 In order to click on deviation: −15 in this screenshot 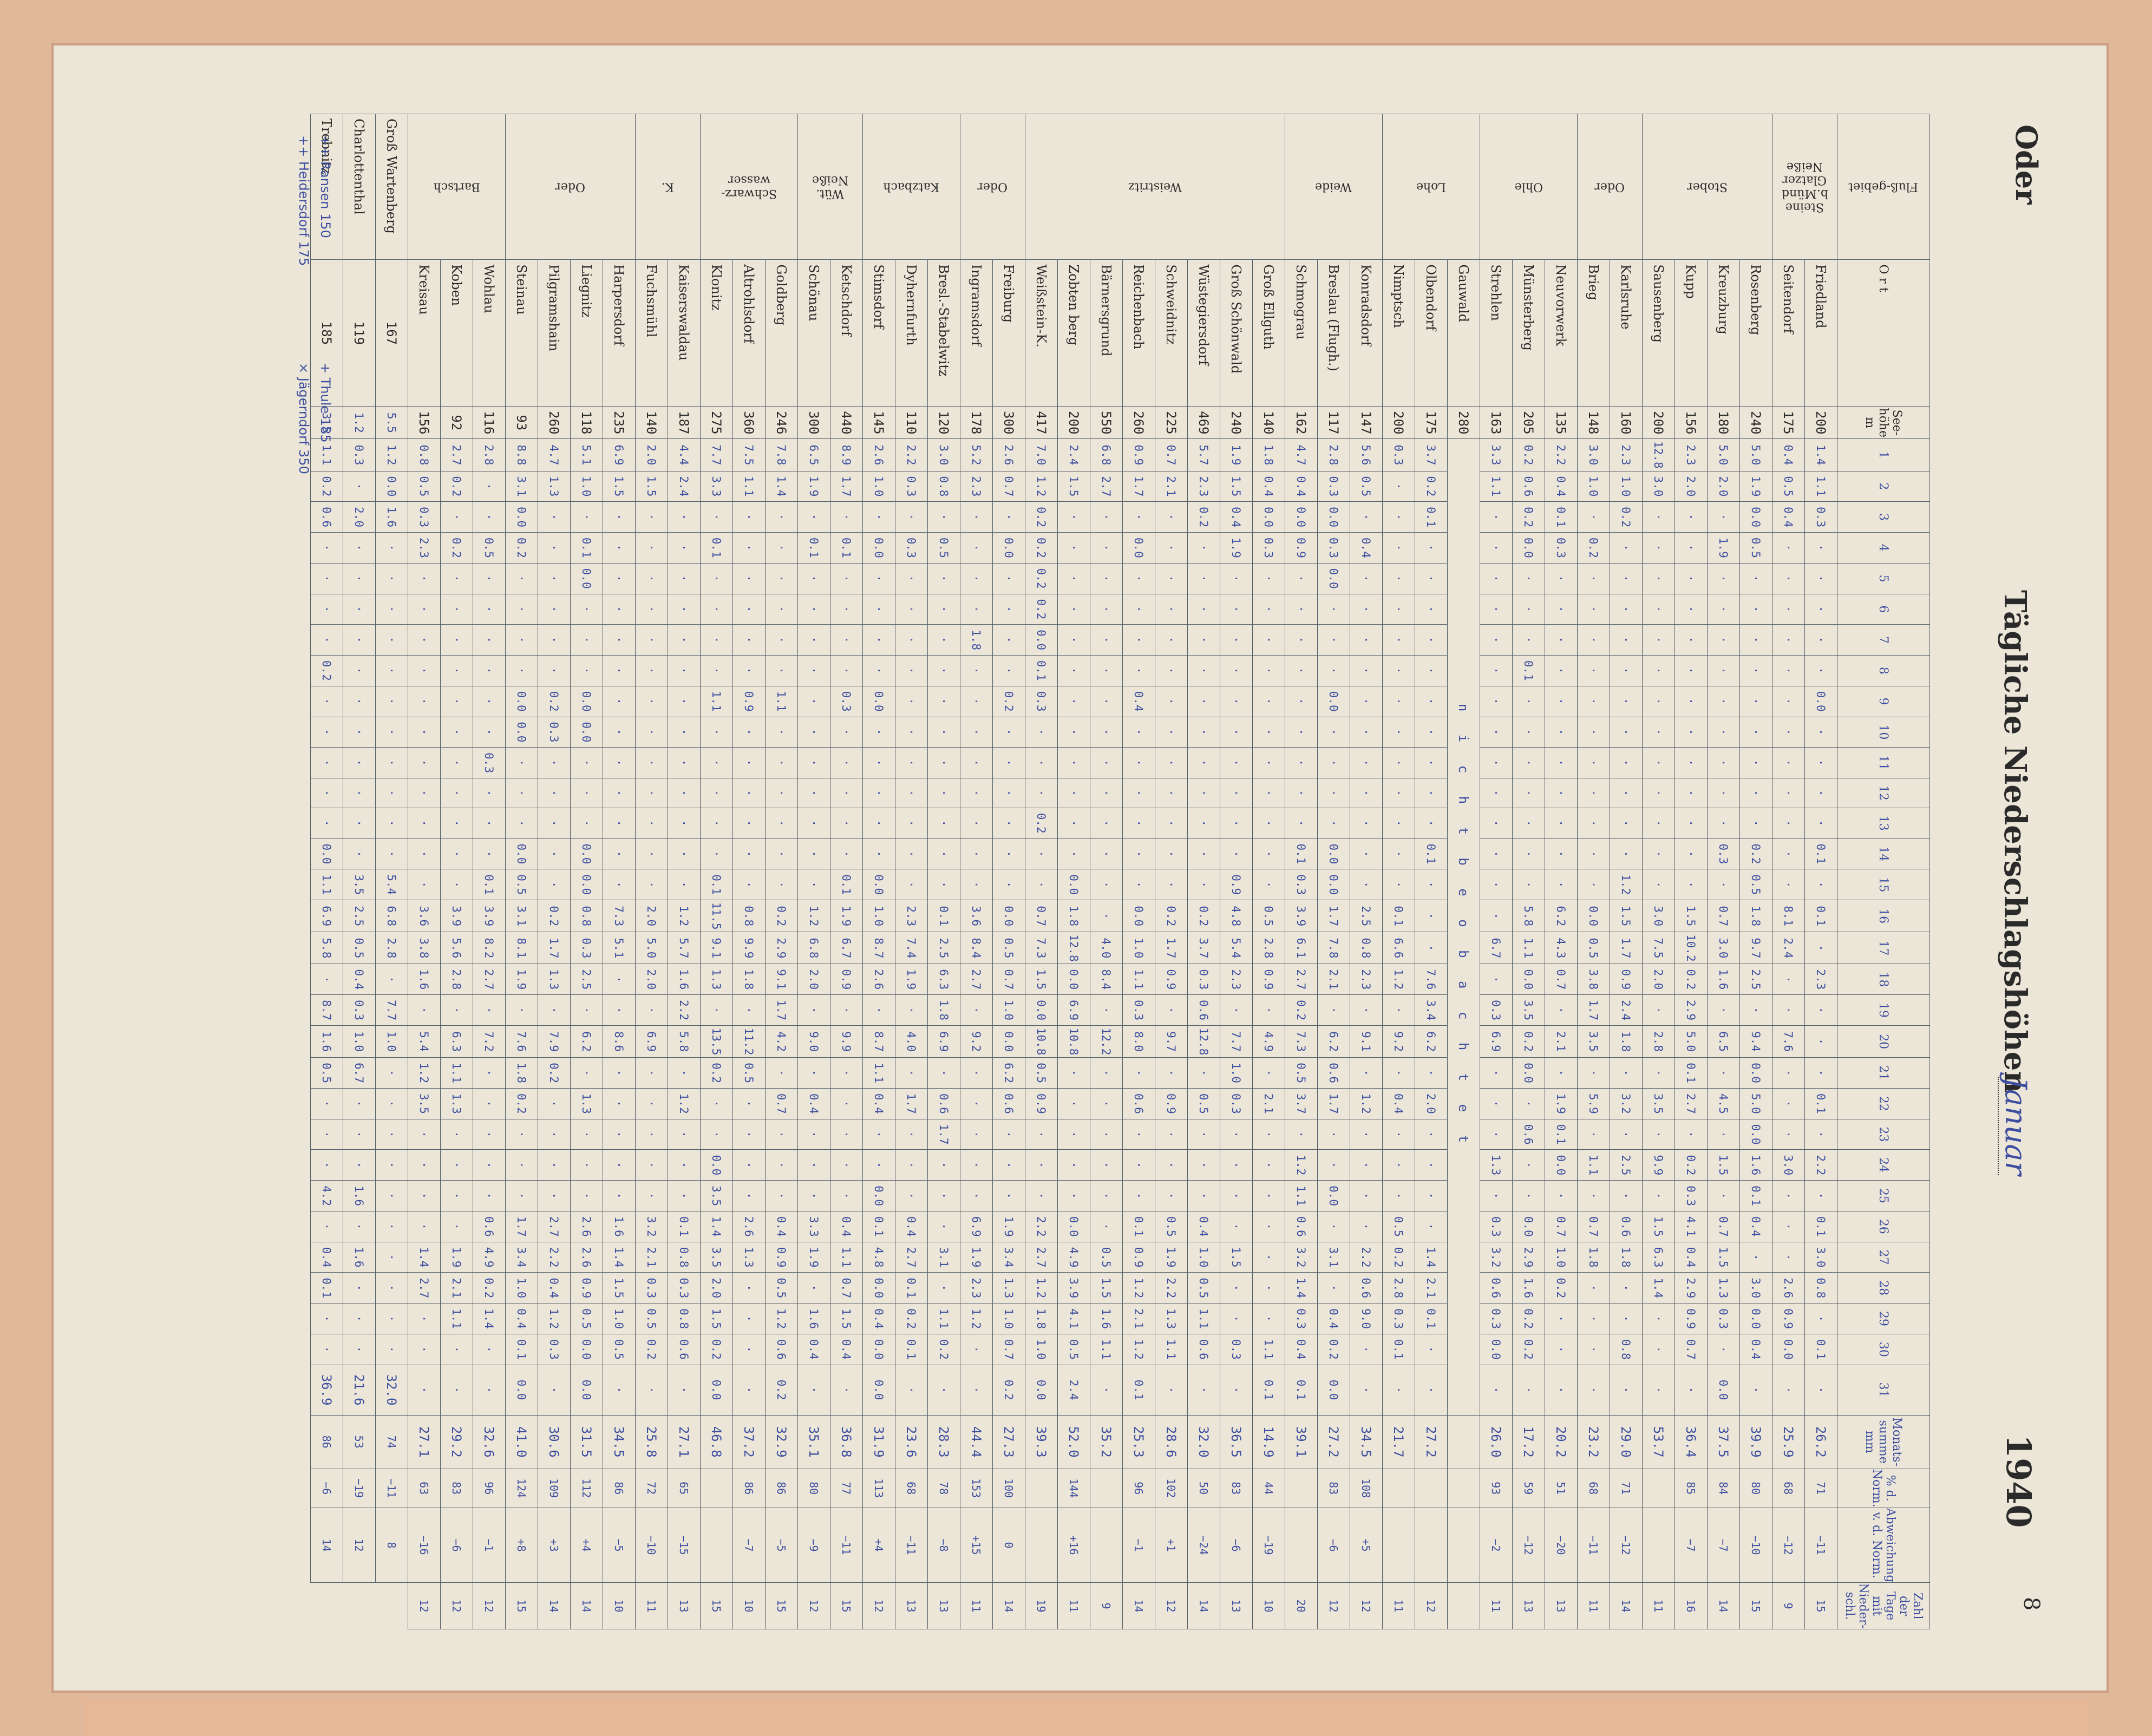, I will do `click(684, 1545)`.